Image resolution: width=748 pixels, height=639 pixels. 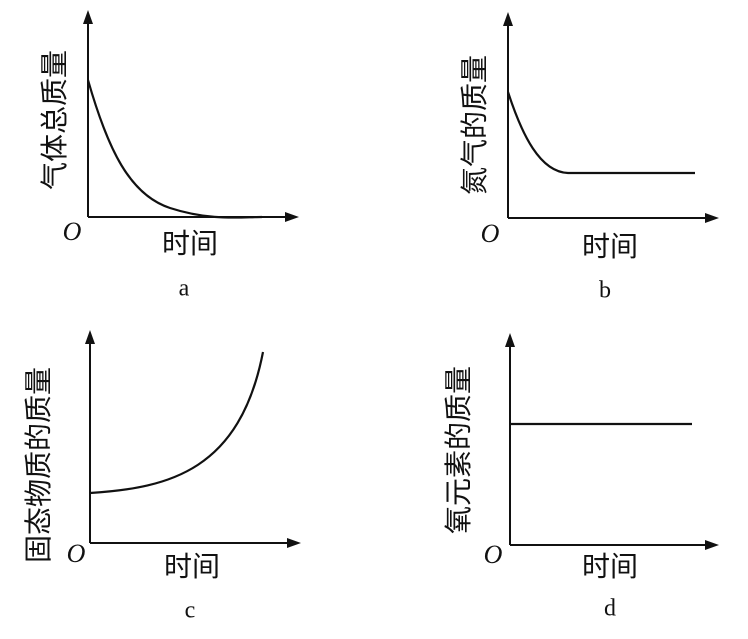 What do you see at coordinates (458, 450) in the screenshot?
I see `y-label: 氧元素的质量` at bounding box center [458, 450].